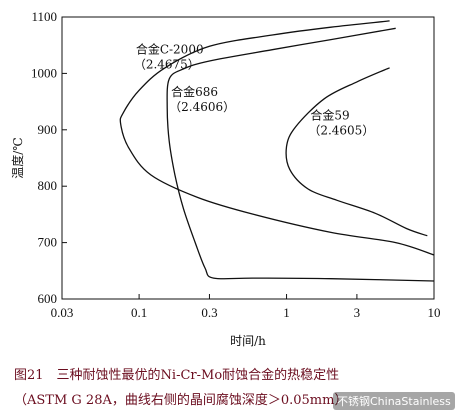 The width and height of the screenshot is (467, 416). Describe the element at coordinates (209, 312) in the screenshot. I see `x-tick-label: 0.3` at that location.